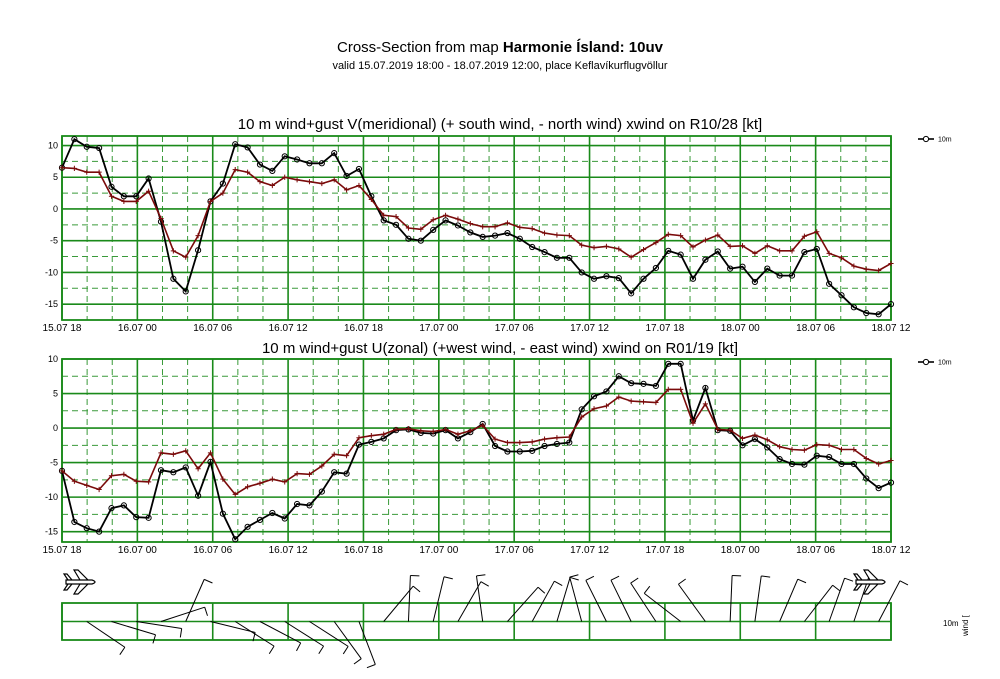  I want to click on x-tick-label: 15.07 18, so click(62, 550).